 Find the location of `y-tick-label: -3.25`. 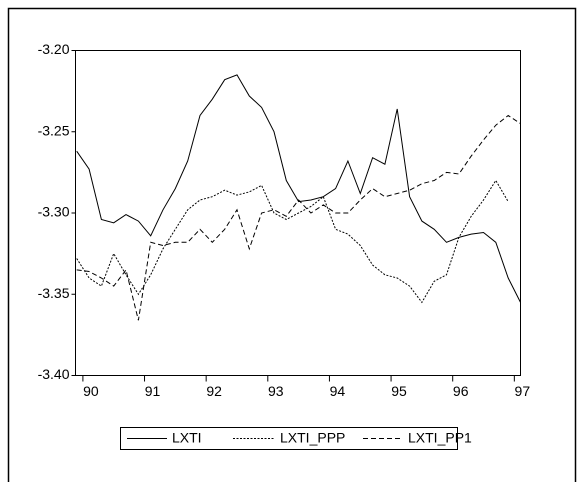

y-tick-label: -3.25 is located at coordinates (54, 130).